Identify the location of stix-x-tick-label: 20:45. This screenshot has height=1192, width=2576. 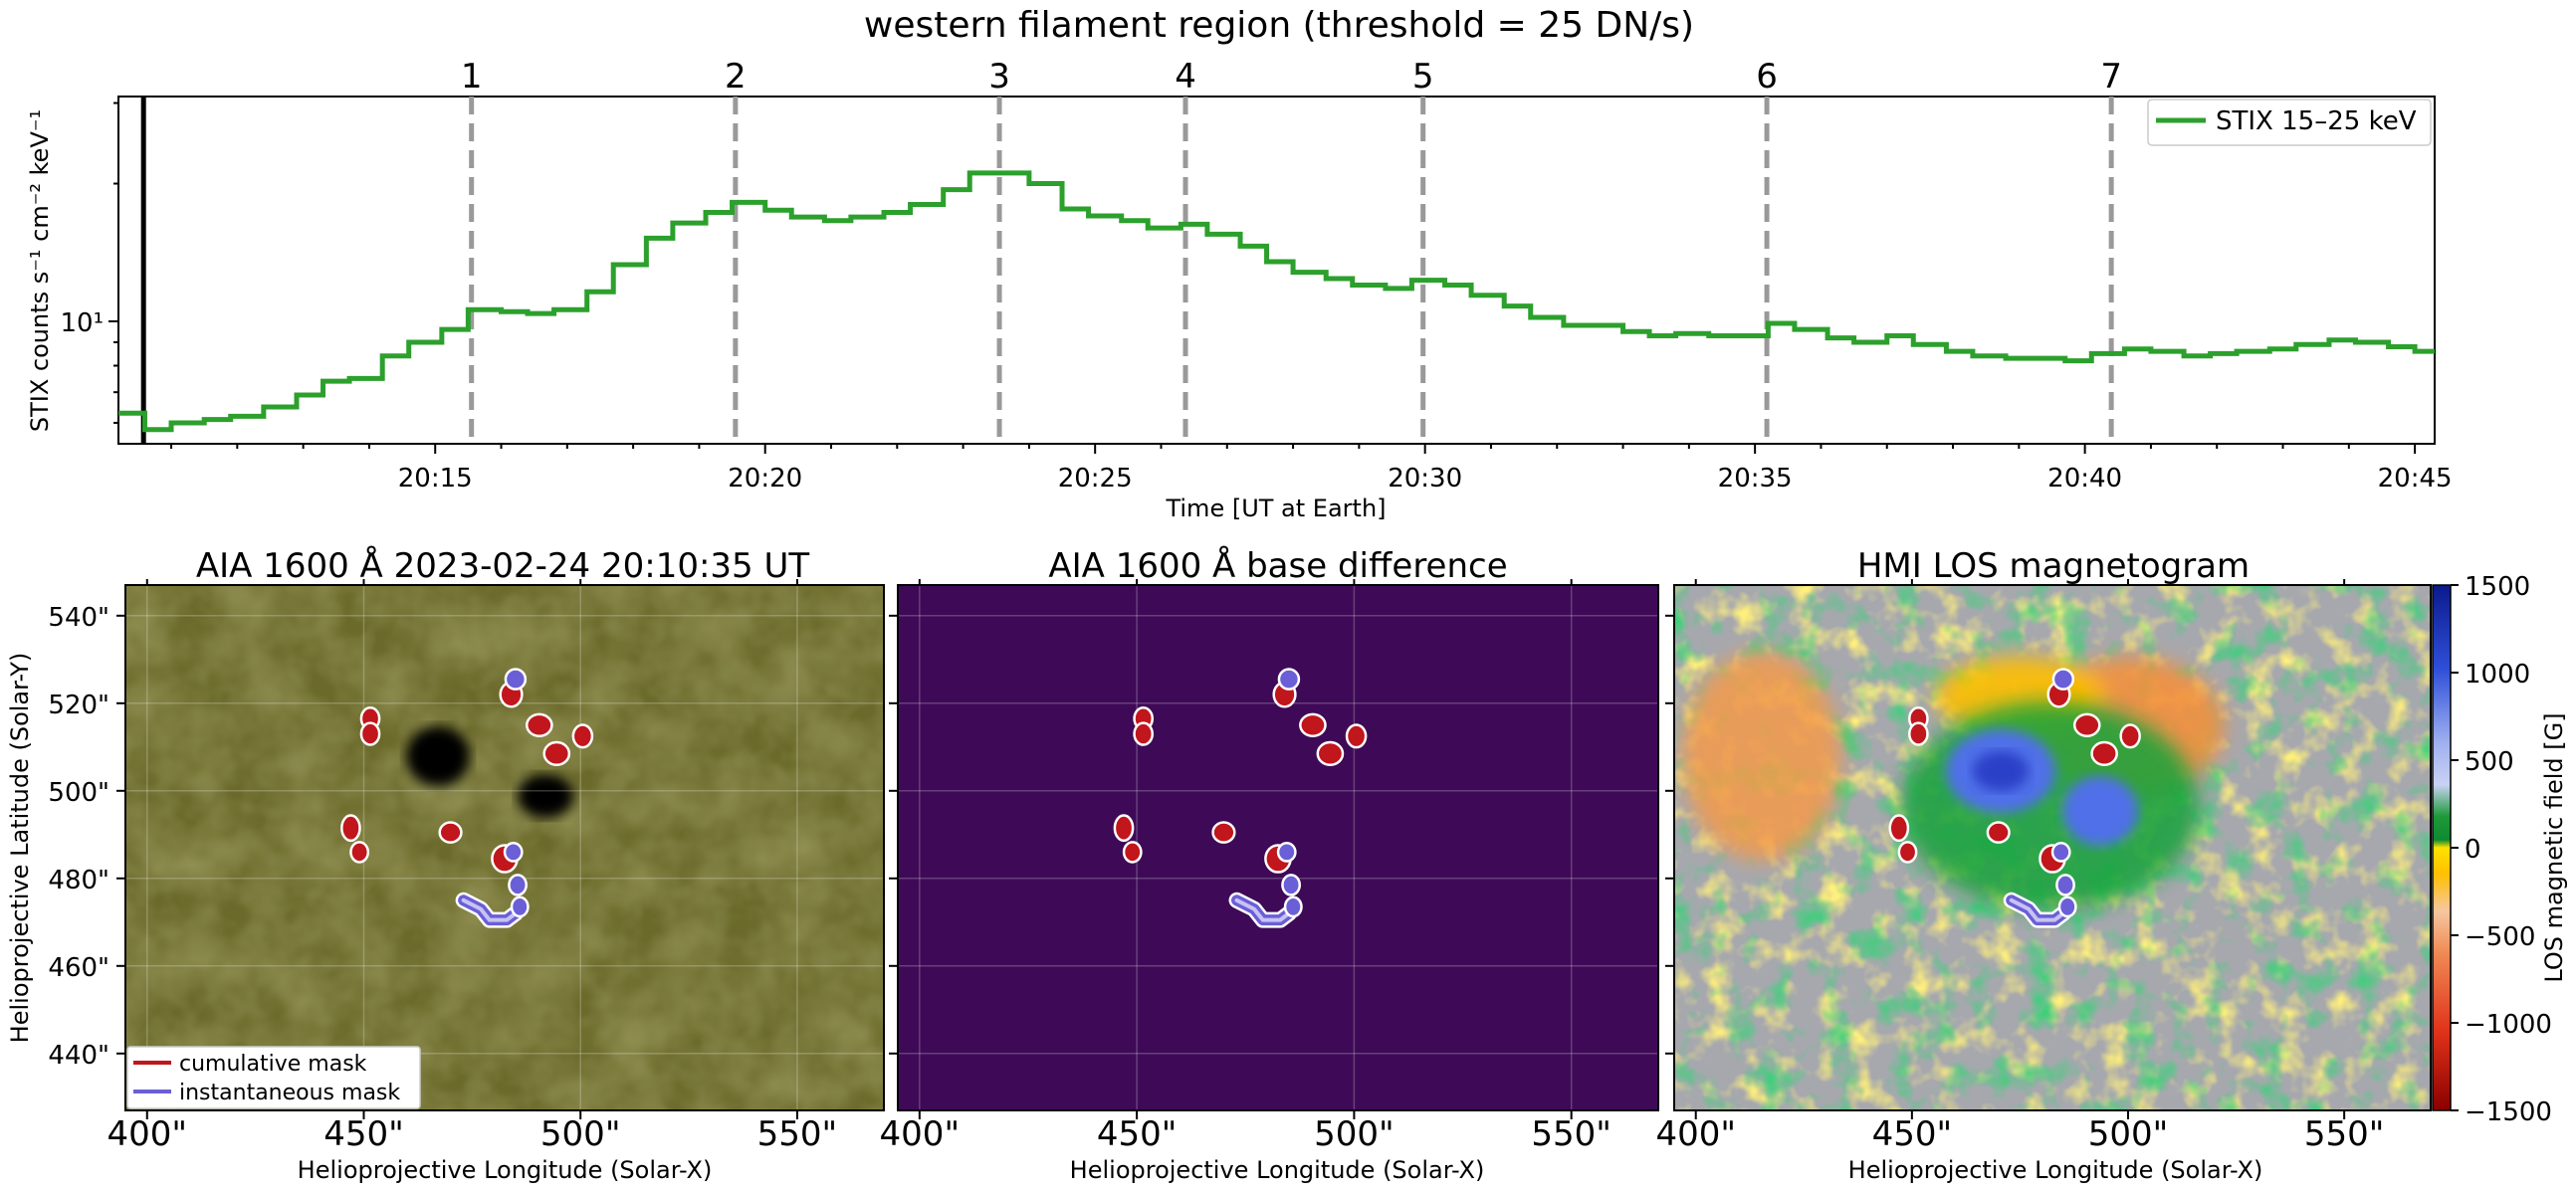
(2415, 479).